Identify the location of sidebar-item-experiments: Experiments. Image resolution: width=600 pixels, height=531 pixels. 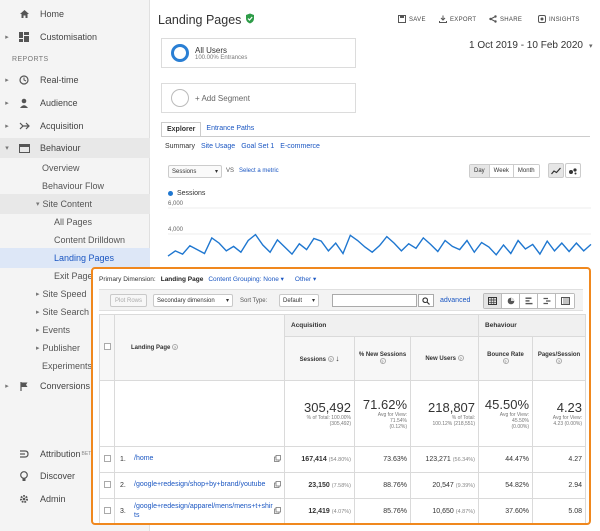
(75, 366).